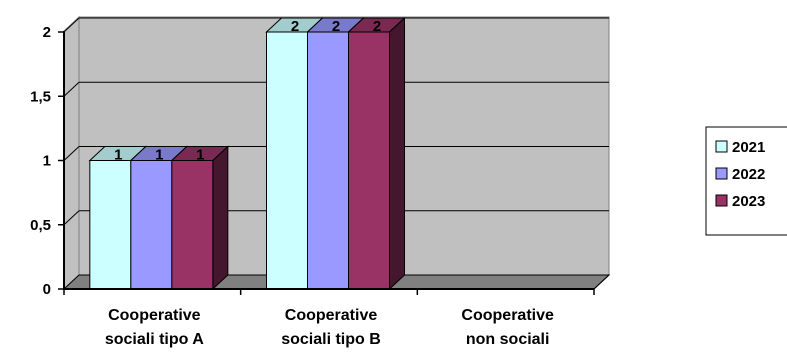  I want to click on data-label-0-0: 1, so click(118, 155).